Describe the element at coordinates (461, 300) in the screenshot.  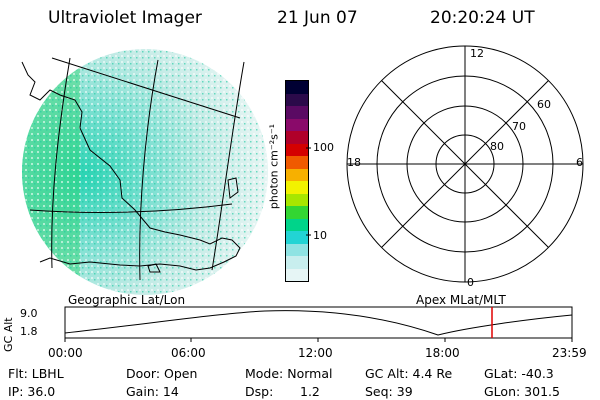
I see `apex-caption: Apex MLat/MLT` at that location.